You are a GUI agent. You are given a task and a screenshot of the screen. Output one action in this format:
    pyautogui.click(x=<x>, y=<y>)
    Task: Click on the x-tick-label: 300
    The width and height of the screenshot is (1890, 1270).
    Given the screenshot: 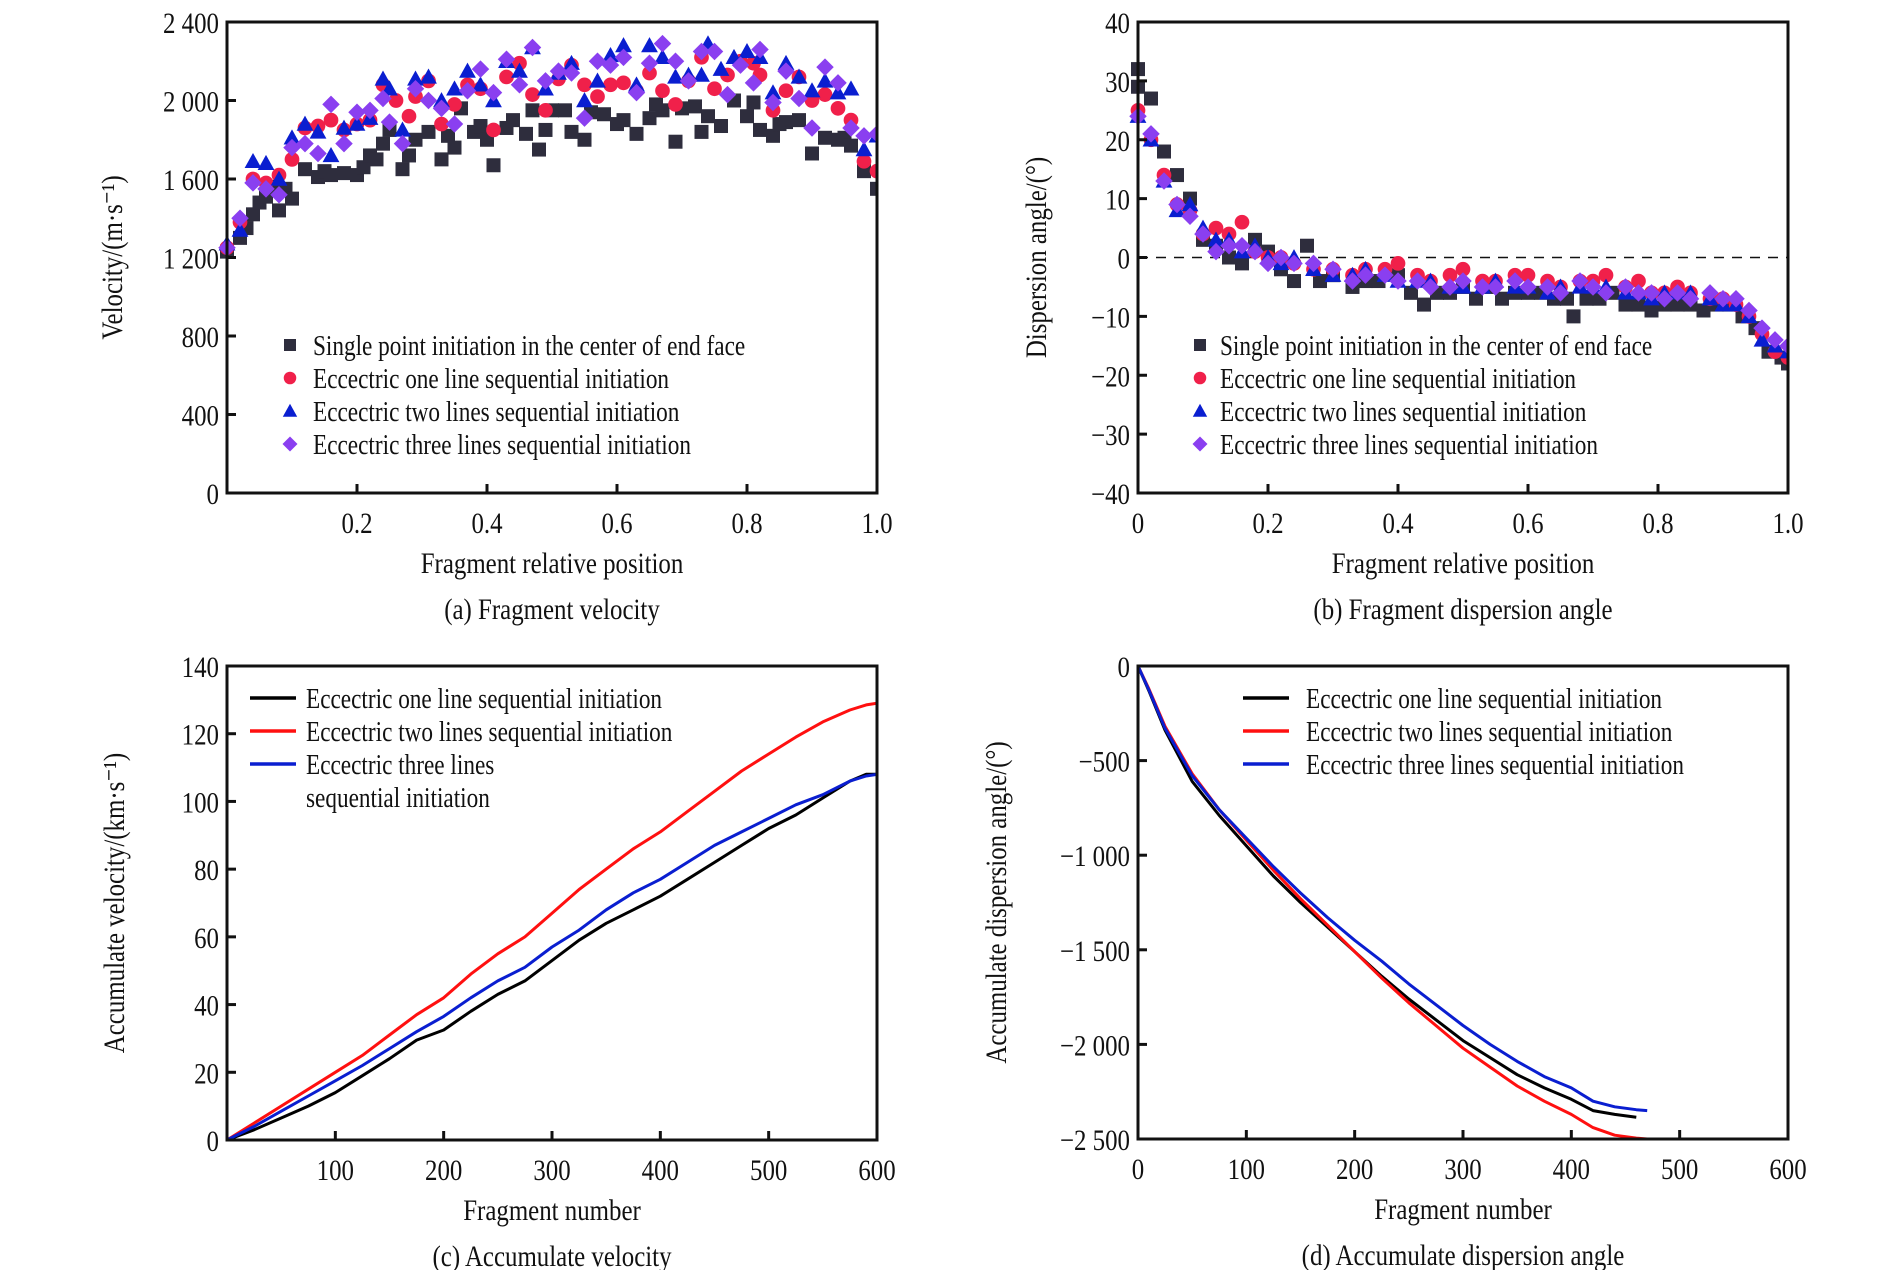 What is the action you would take?
    pyautogui.click(x=1462, y=1169)
    